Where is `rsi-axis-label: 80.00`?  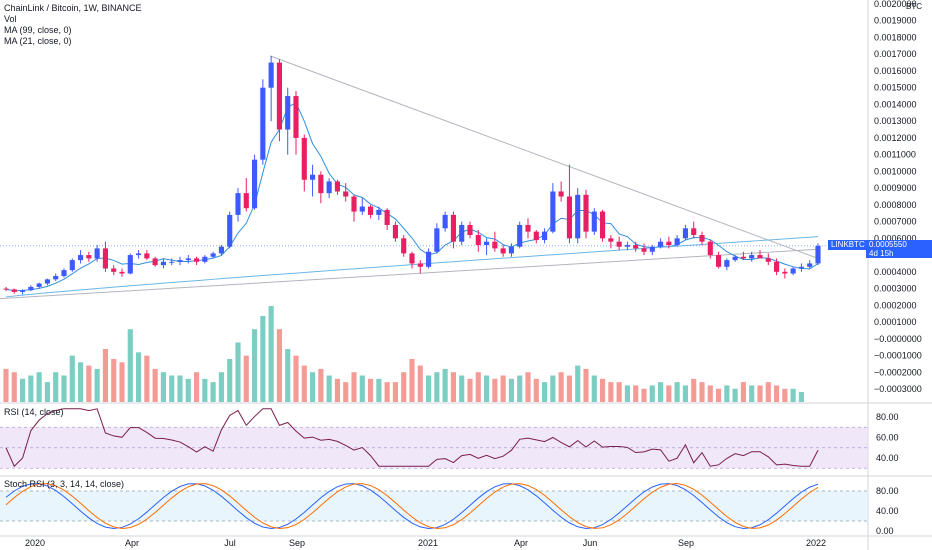
rsi-axis-label: 80.00 is located at coordinates (887, 417).